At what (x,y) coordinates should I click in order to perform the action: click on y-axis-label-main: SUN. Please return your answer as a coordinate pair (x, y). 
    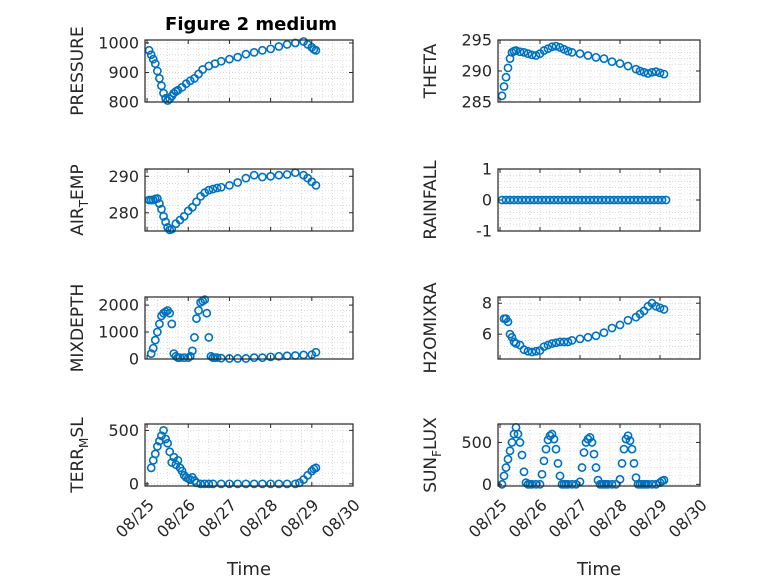
    Looking at the image, I should click on (431, 475).